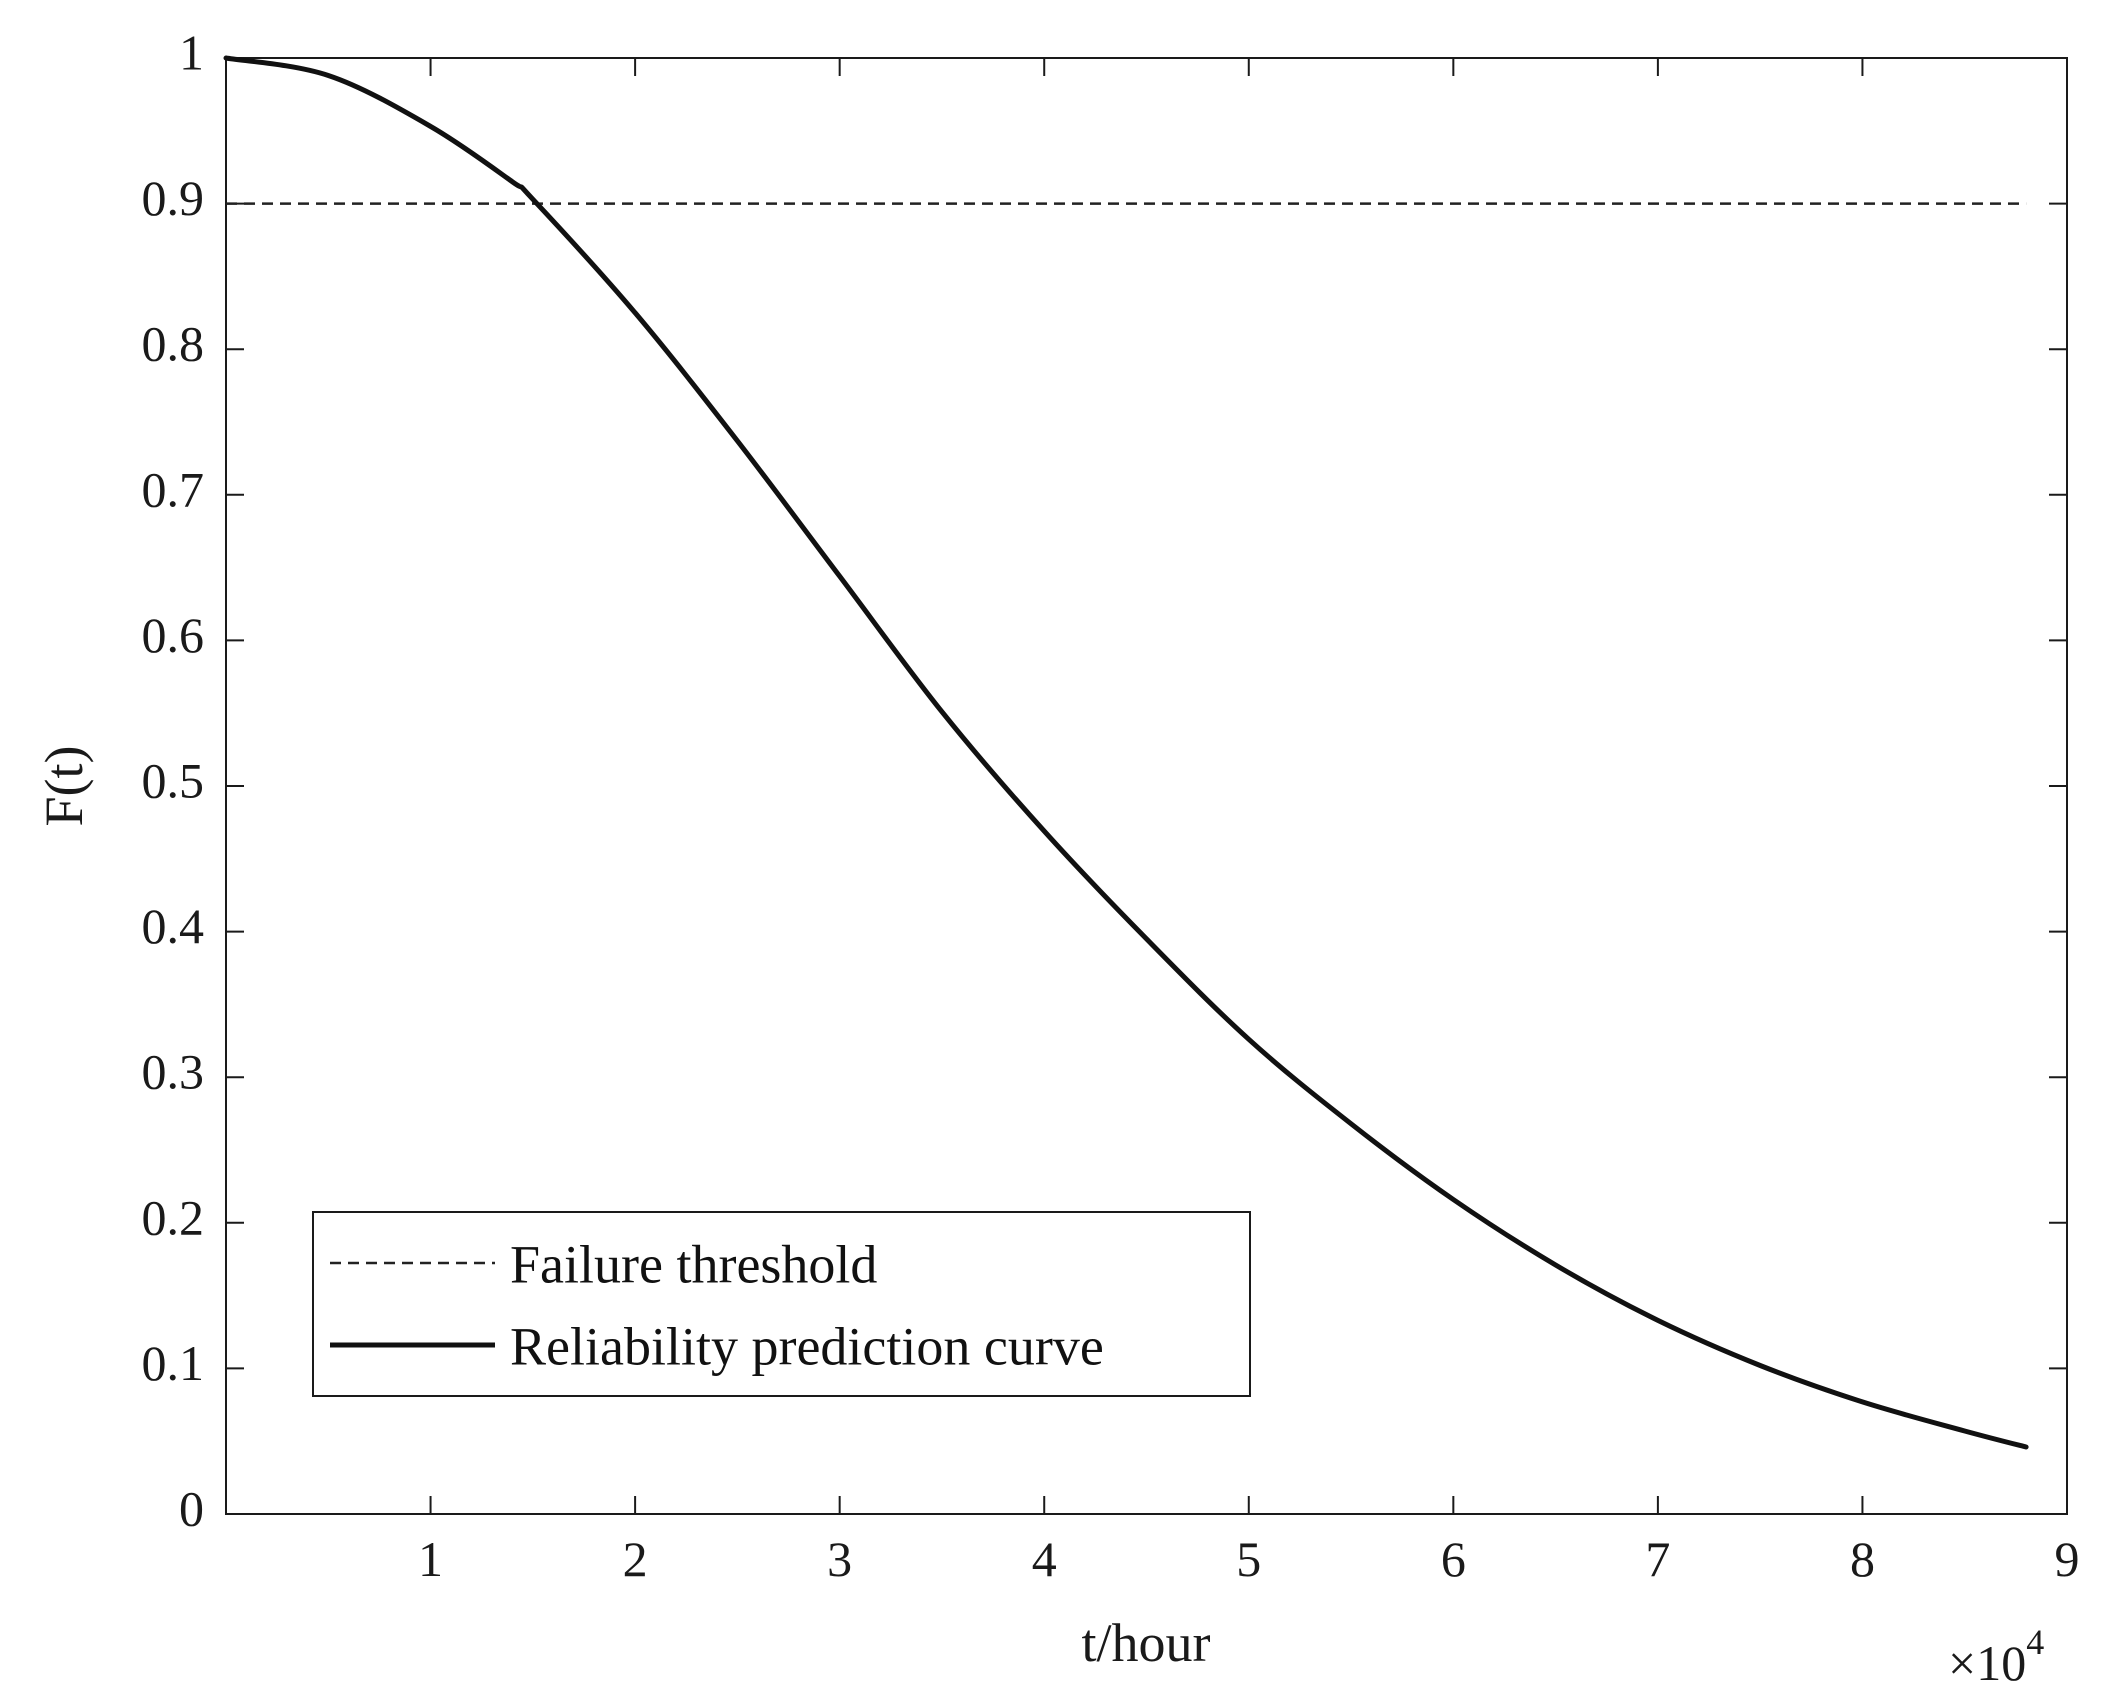  What do you see at coordinates (173, 344) in the screenshot?
I see `y-tick-label: 0.8` at bounding box center [173, 344].